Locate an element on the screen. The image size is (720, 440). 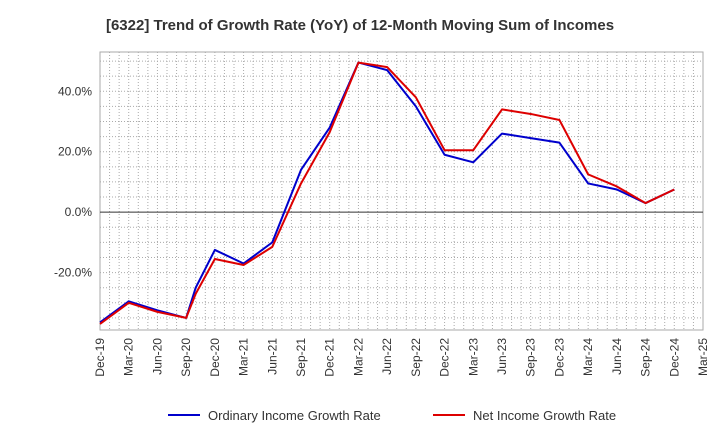
x-tick-label: Mar-24 is located at coordinates (588, 357).